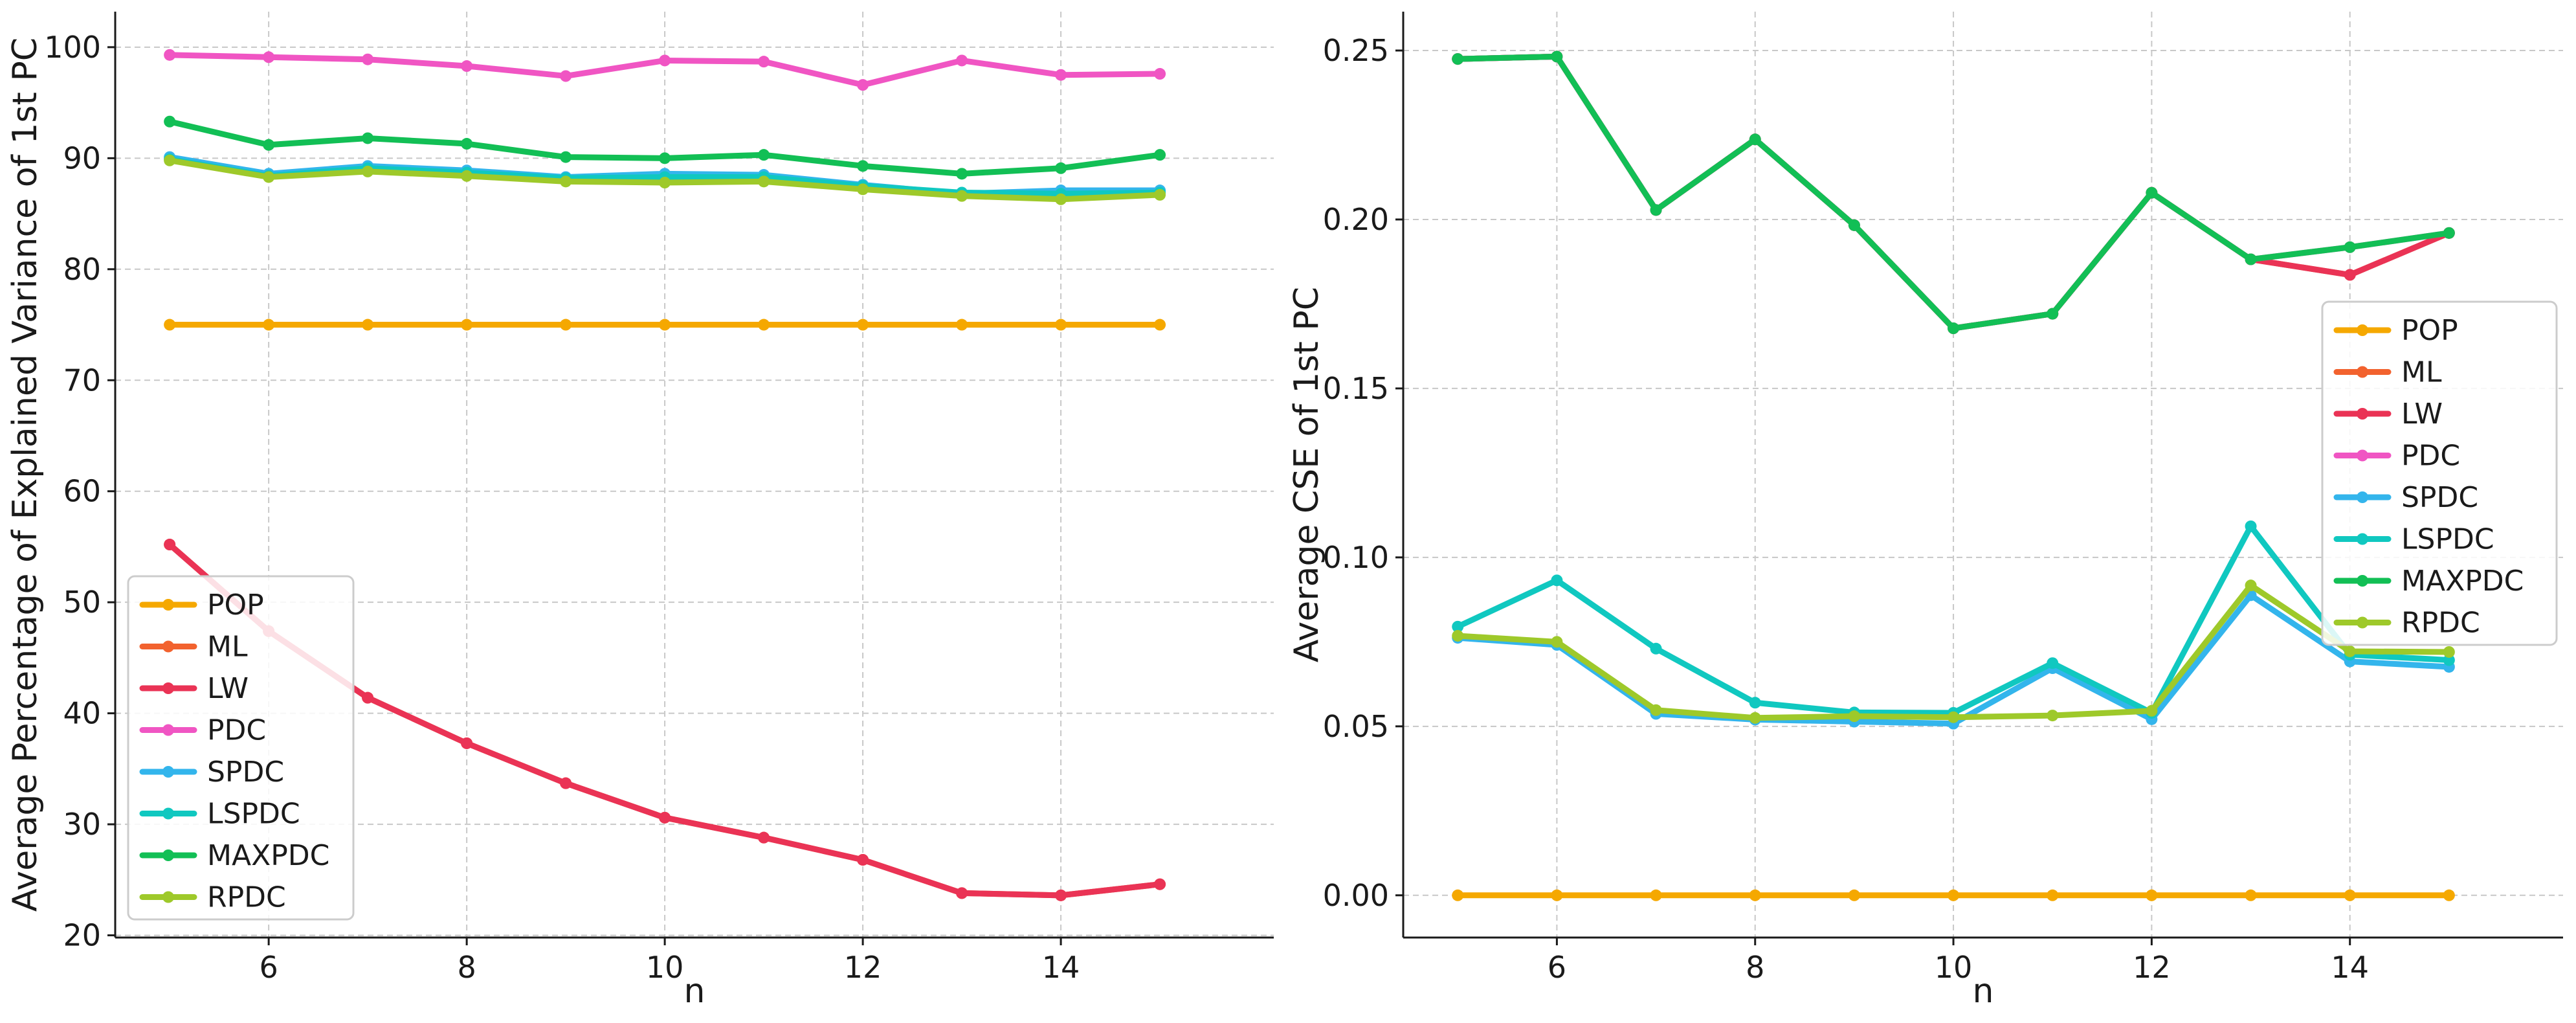  I want to click on legend-marker-pop, so click(168, 605).